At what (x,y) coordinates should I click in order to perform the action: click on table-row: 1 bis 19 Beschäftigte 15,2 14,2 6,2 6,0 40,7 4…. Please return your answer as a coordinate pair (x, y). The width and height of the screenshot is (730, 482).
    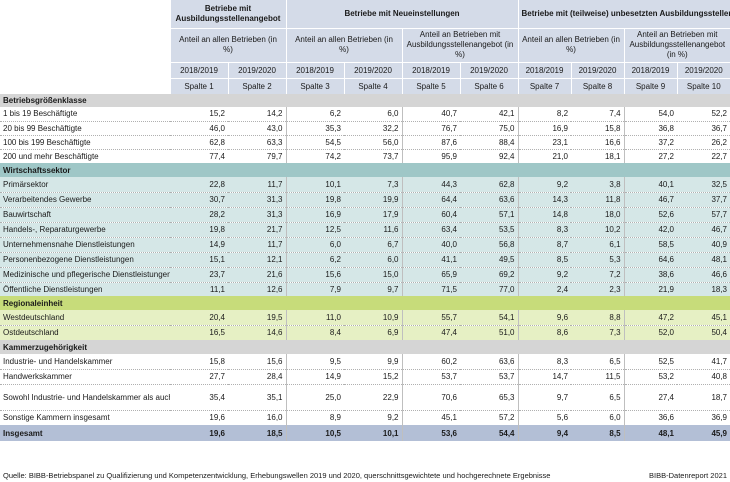
    Looking at the image, I should click on (365, 114).